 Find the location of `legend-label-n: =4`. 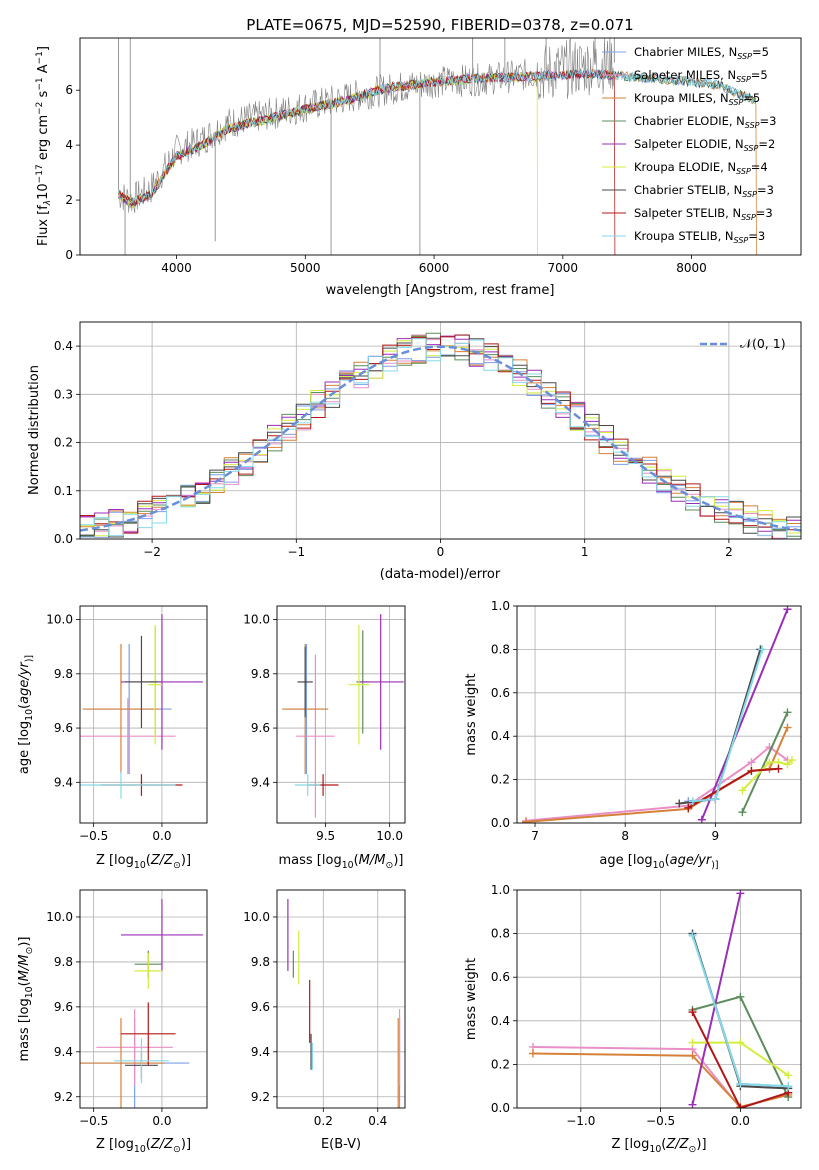

legend-label-n: =4 is located at coordinates (759, 167).